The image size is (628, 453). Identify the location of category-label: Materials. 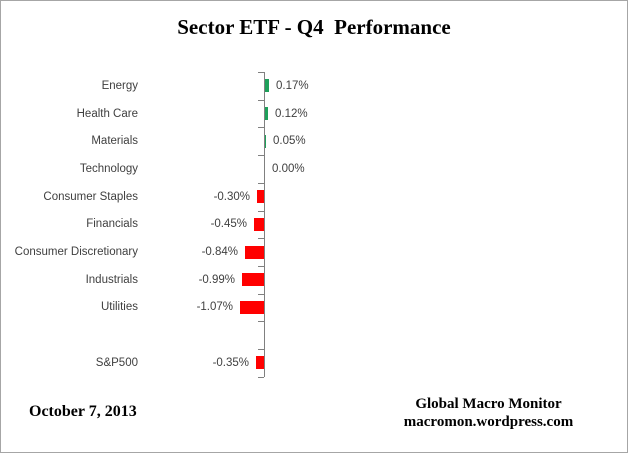
(114, 141).